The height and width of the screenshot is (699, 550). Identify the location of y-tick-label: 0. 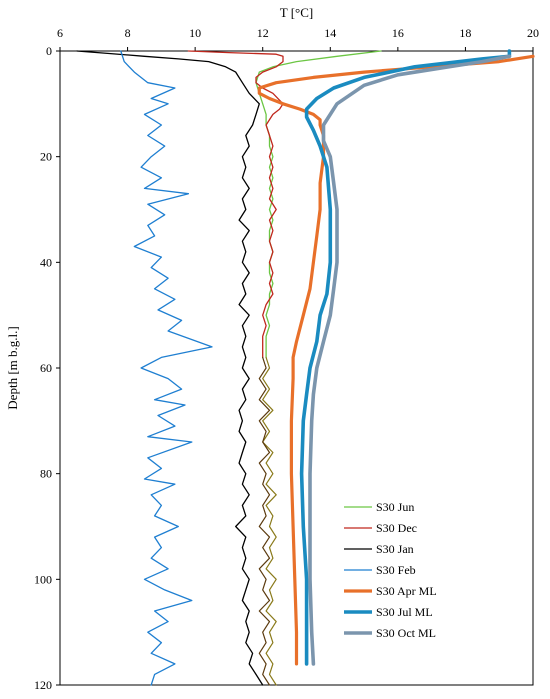
(49, 51).